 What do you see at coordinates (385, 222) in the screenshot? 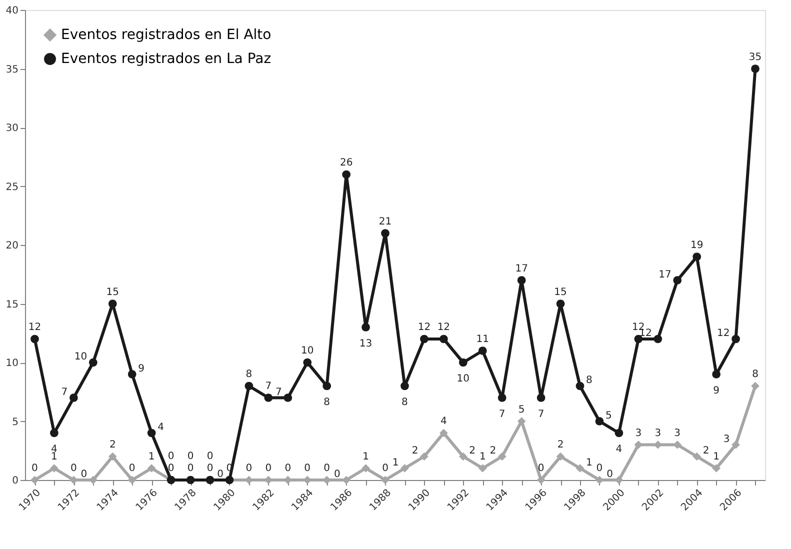
I see `data-label: 21` at bounding box center [385, 222].